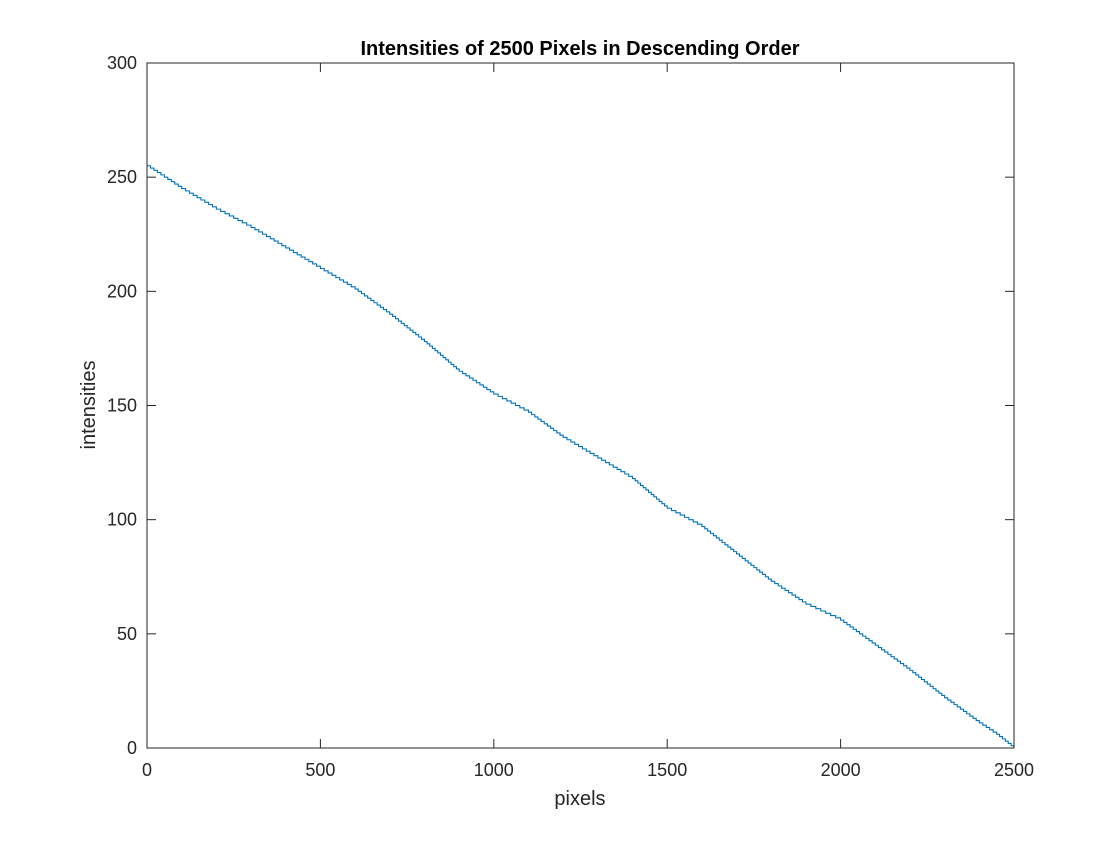 The image size is (1120, 845). Describe the element at coordinates (1014, 770) in the screenshot. I see `x-tick-label: 2500` at that location.